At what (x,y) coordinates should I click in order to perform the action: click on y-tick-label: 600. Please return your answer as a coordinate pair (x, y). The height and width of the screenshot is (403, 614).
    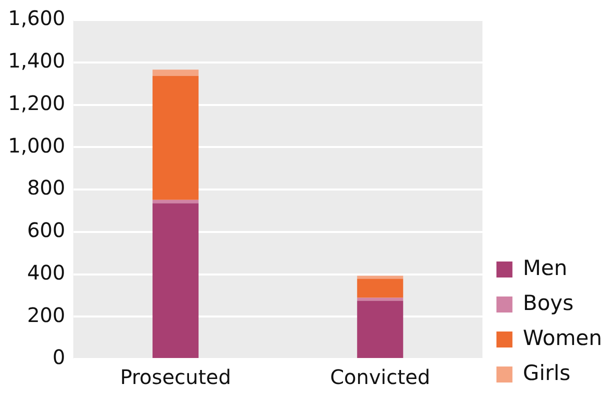
    Looking at the image, I should click on (46, 230).